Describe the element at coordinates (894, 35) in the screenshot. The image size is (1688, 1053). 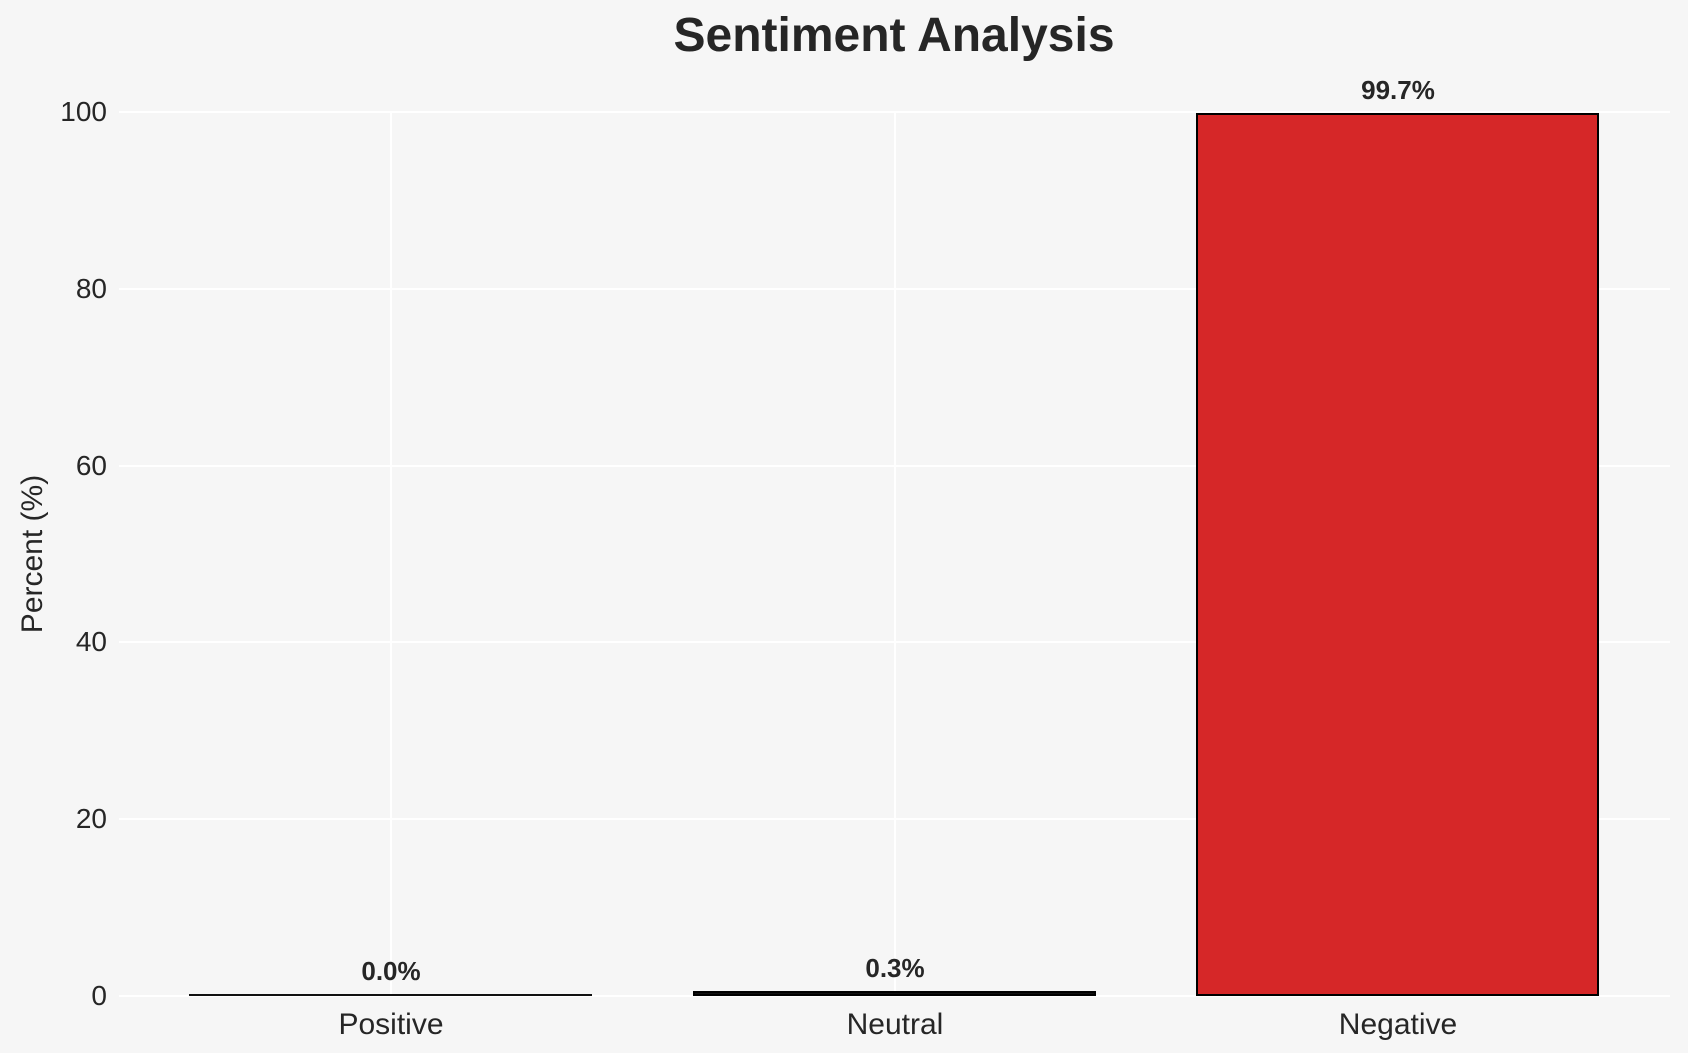
I see `chart-title: Sentiment Analysis` at that location.